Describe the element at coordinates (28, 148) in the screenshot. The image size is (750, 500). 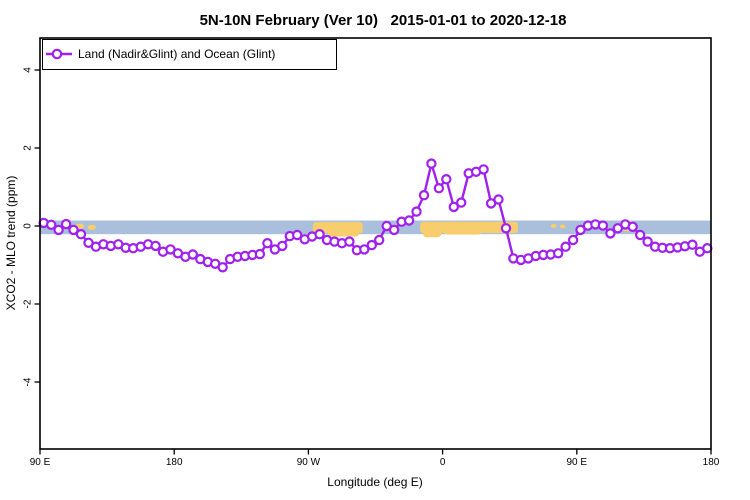
I see `y-tick-label: 2` at that location.